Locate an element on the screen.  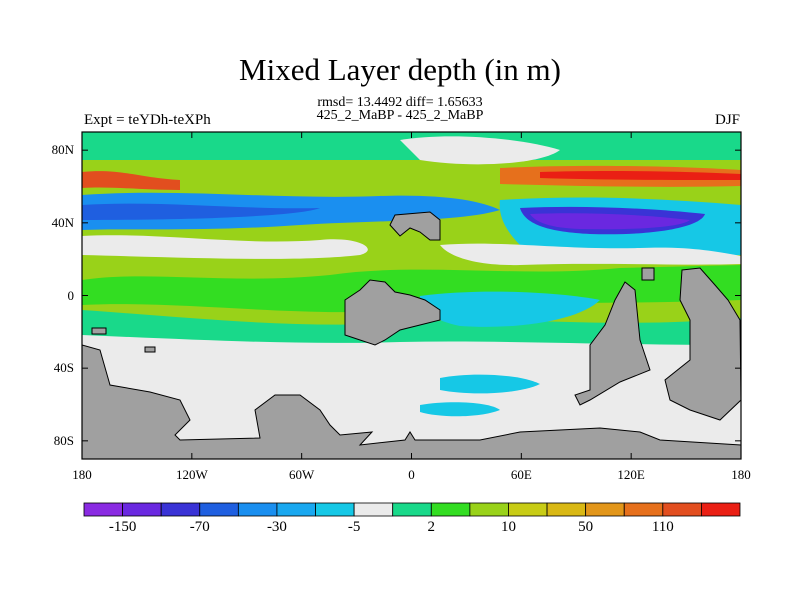
asia-land is located at coordinates (702, 344).